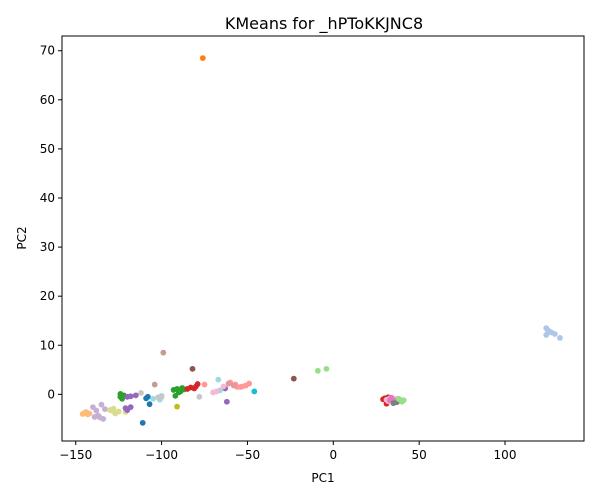 Image resolution: width=600 pixels, height=504 pixels. Describe the element at coordinates (47, 296) in the screenshot. I see `y-tick-label: 20` at that location.